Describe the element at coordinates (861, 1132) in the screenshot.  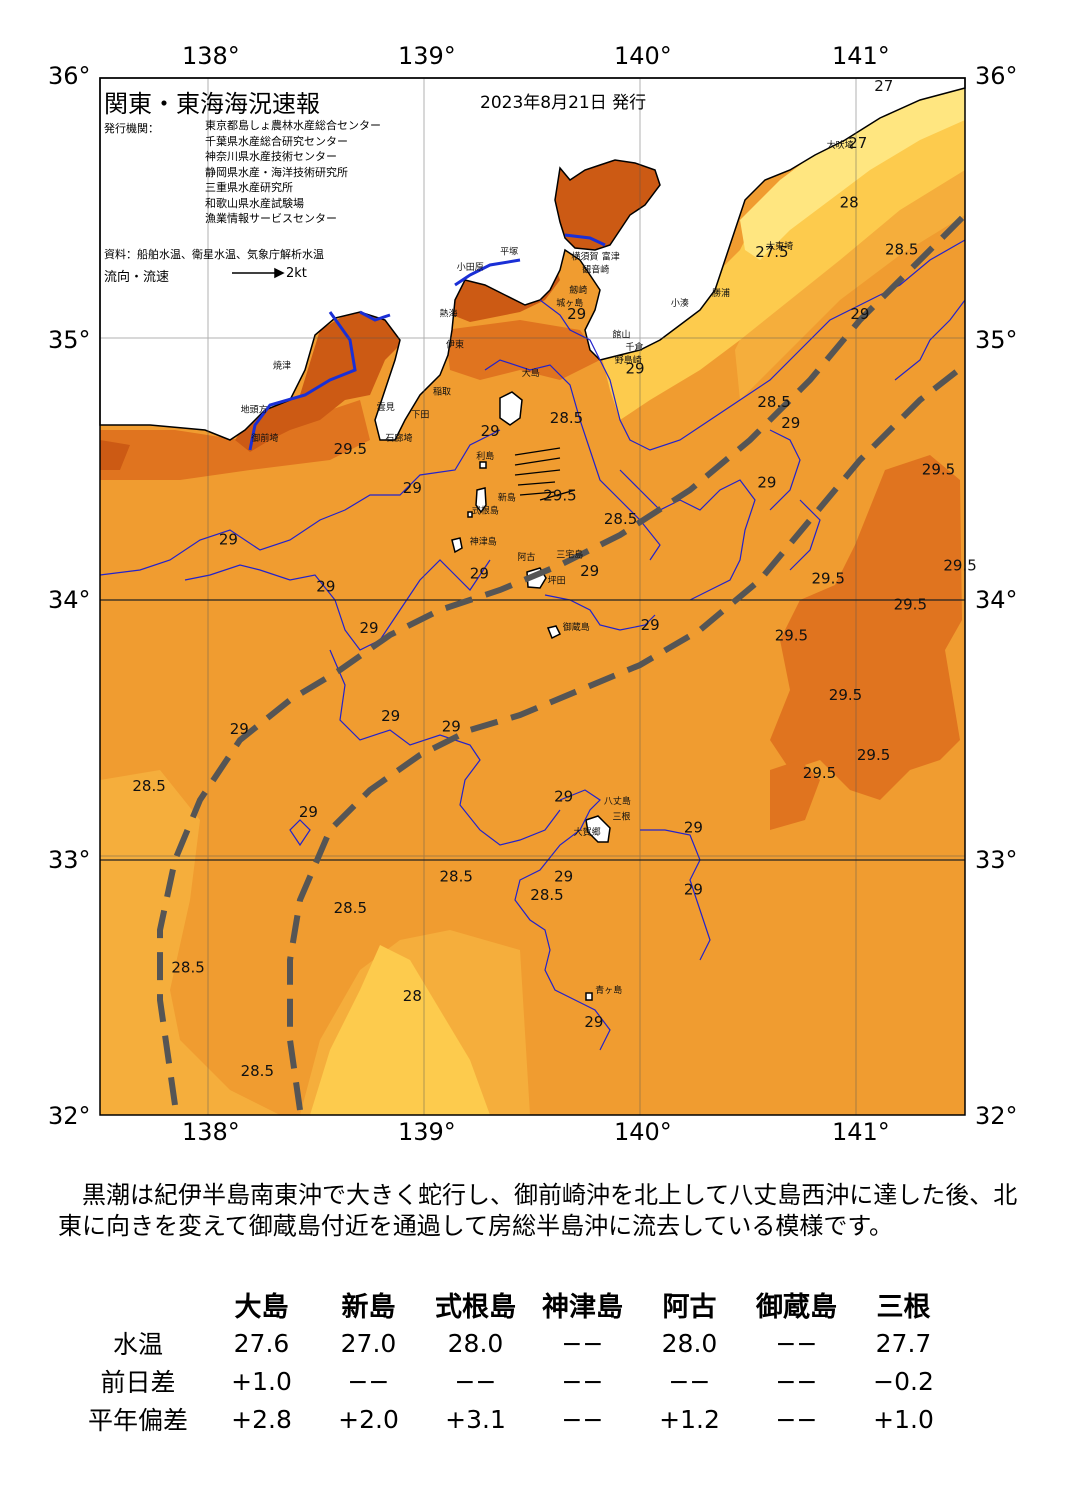
I see `lon-tick-bottom-141: 141°` at that location.